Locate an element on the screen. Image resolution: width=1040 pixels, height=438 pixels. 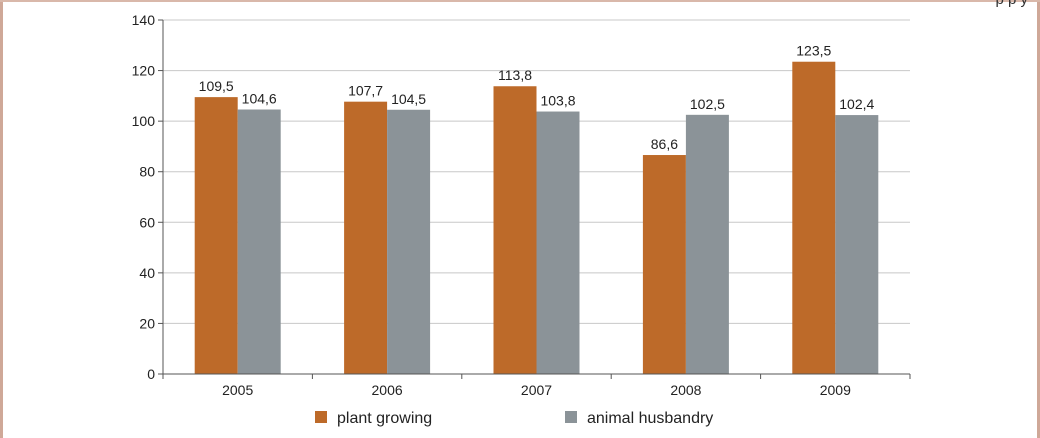
bar-plant-growing-2007 is located at coordinates (515, 230).